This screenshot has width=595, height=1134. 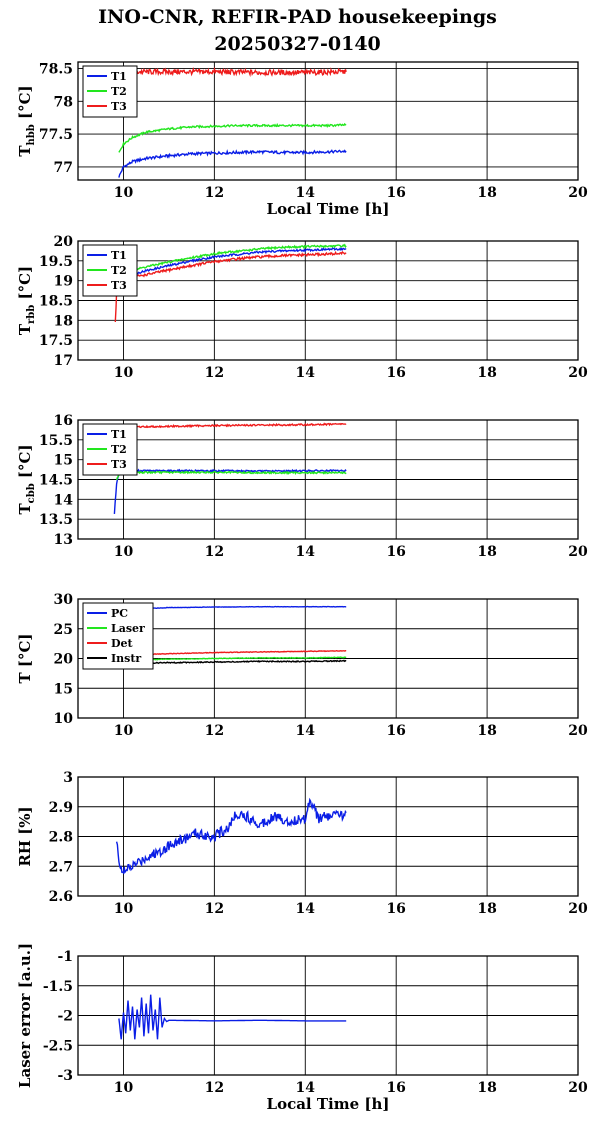 What do you see at coordinates (63, 421) in the screenshot?
I see `y-tick-label: 16` at bounding box center [63, 421].